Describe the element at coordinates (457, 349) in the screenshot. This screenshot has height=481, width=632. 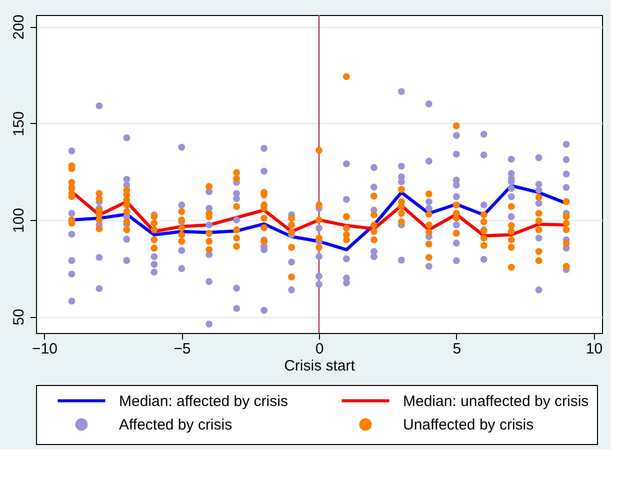
I see `x-tick-label: 5` at that location.